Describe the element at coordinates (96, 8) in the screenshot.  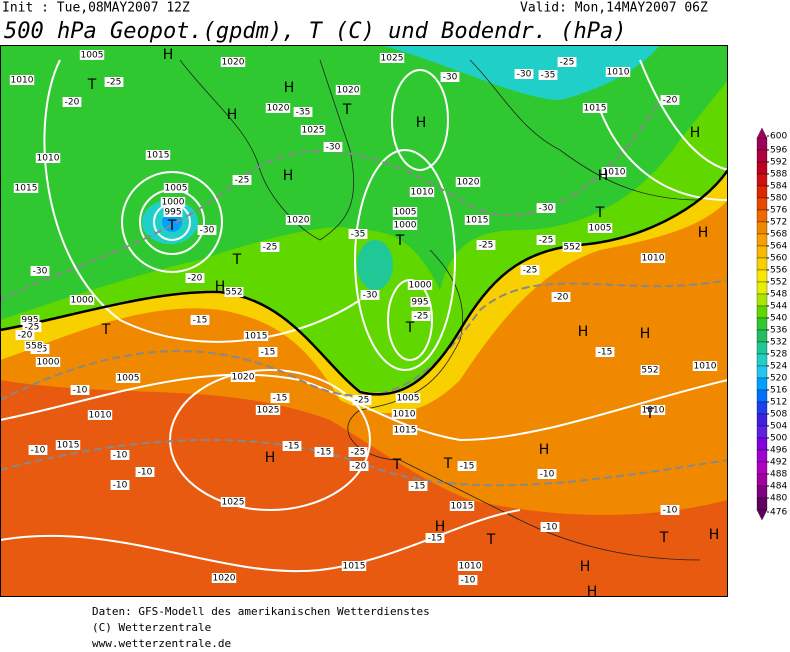
I see `init-time: Init : Tue,08MAY2007 12Z` at that location.